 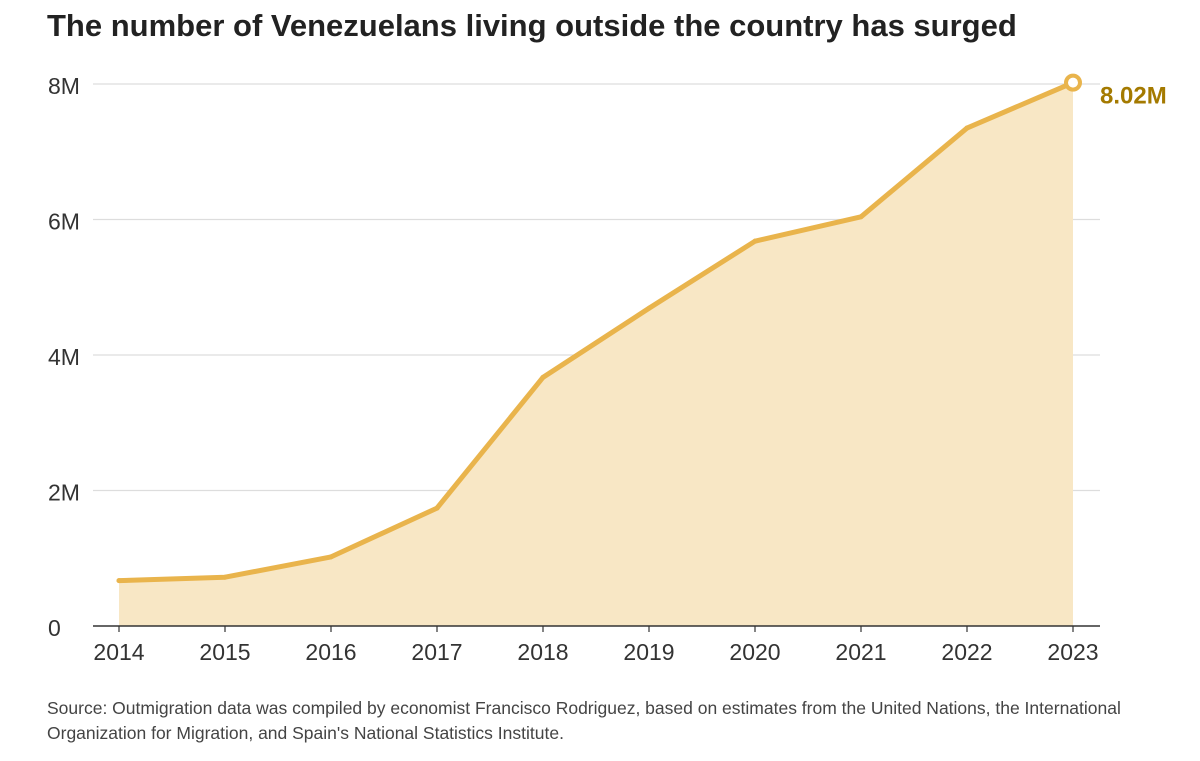 What do you see at coordinates (330, 652) in the screenshot?
I see `x-tick-label: 2016` at bounding box center [330, 652].